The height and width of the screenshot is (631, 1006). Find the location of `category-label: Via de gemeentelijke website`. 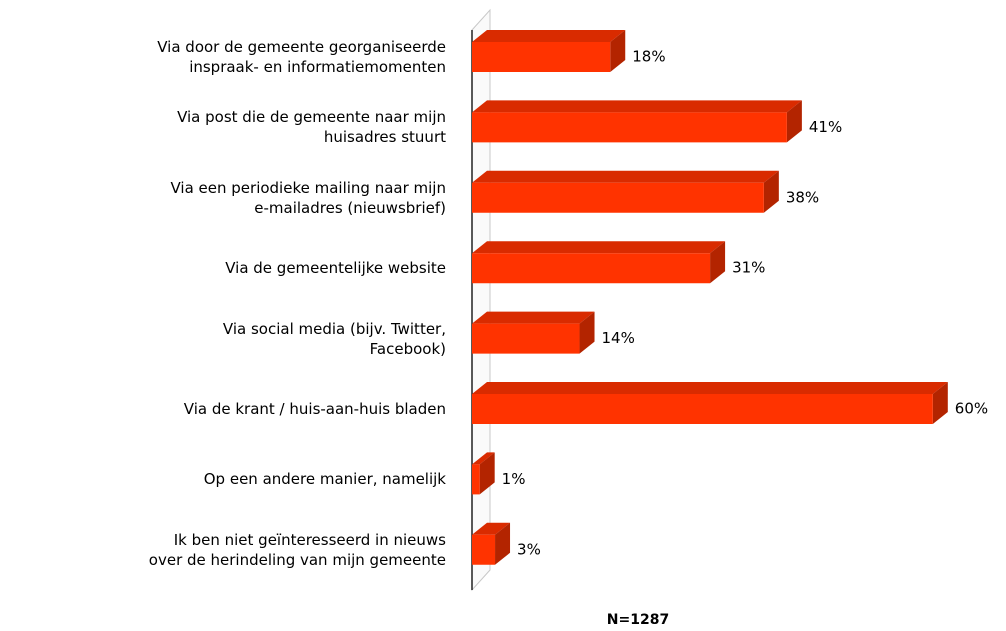

category-label: Via de gemeentelijke website is located at coordinates (335, 268).